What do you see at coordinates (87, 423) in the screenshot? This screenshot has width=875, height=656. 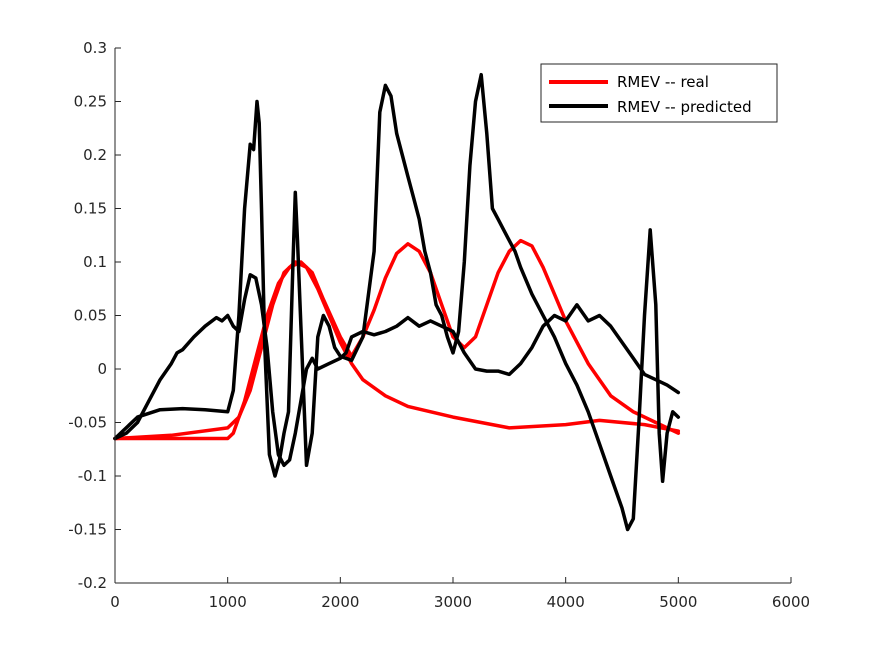 I see `y-tick-label: -0.05` at bounding box center [87, 423].